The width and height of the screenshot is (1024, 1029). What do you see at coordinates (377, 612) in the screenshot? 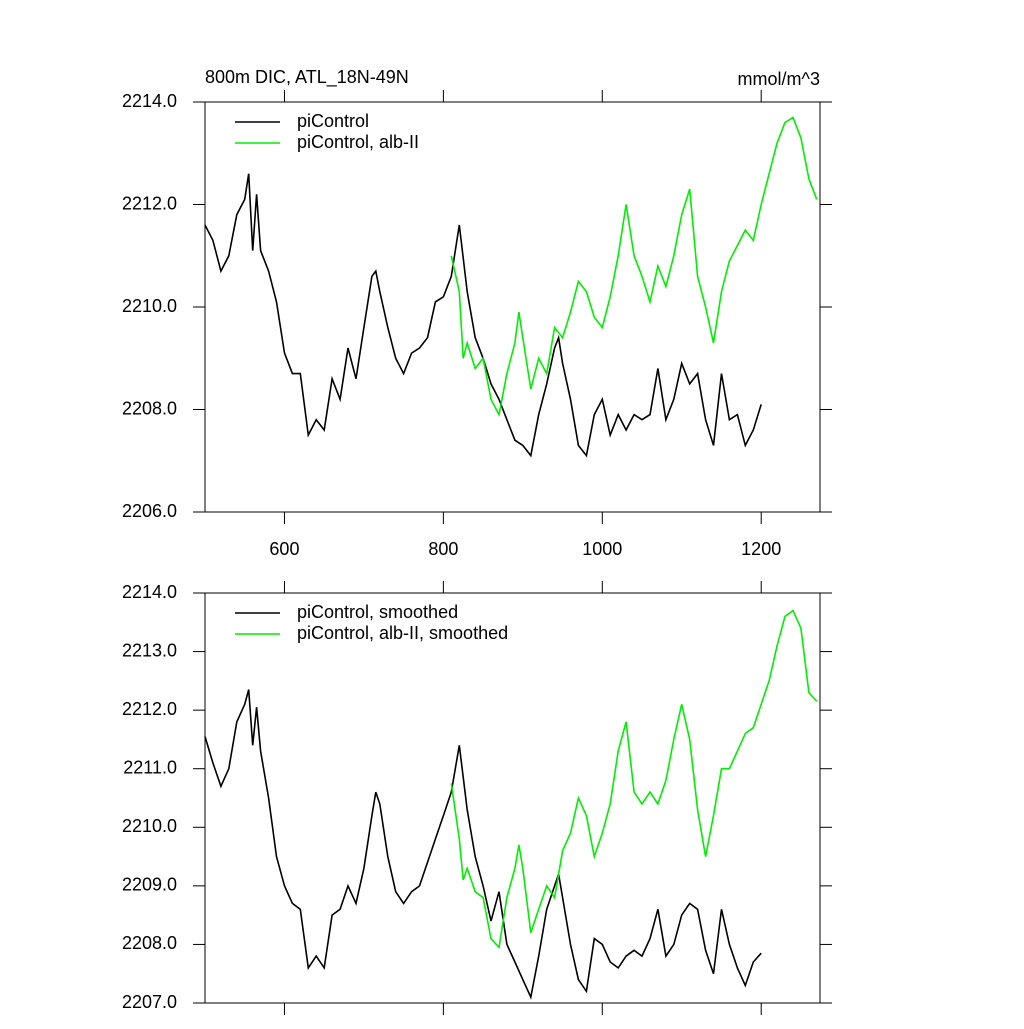
I see `legend-label: piControl, smoothed` at bounding box center [377, 612].